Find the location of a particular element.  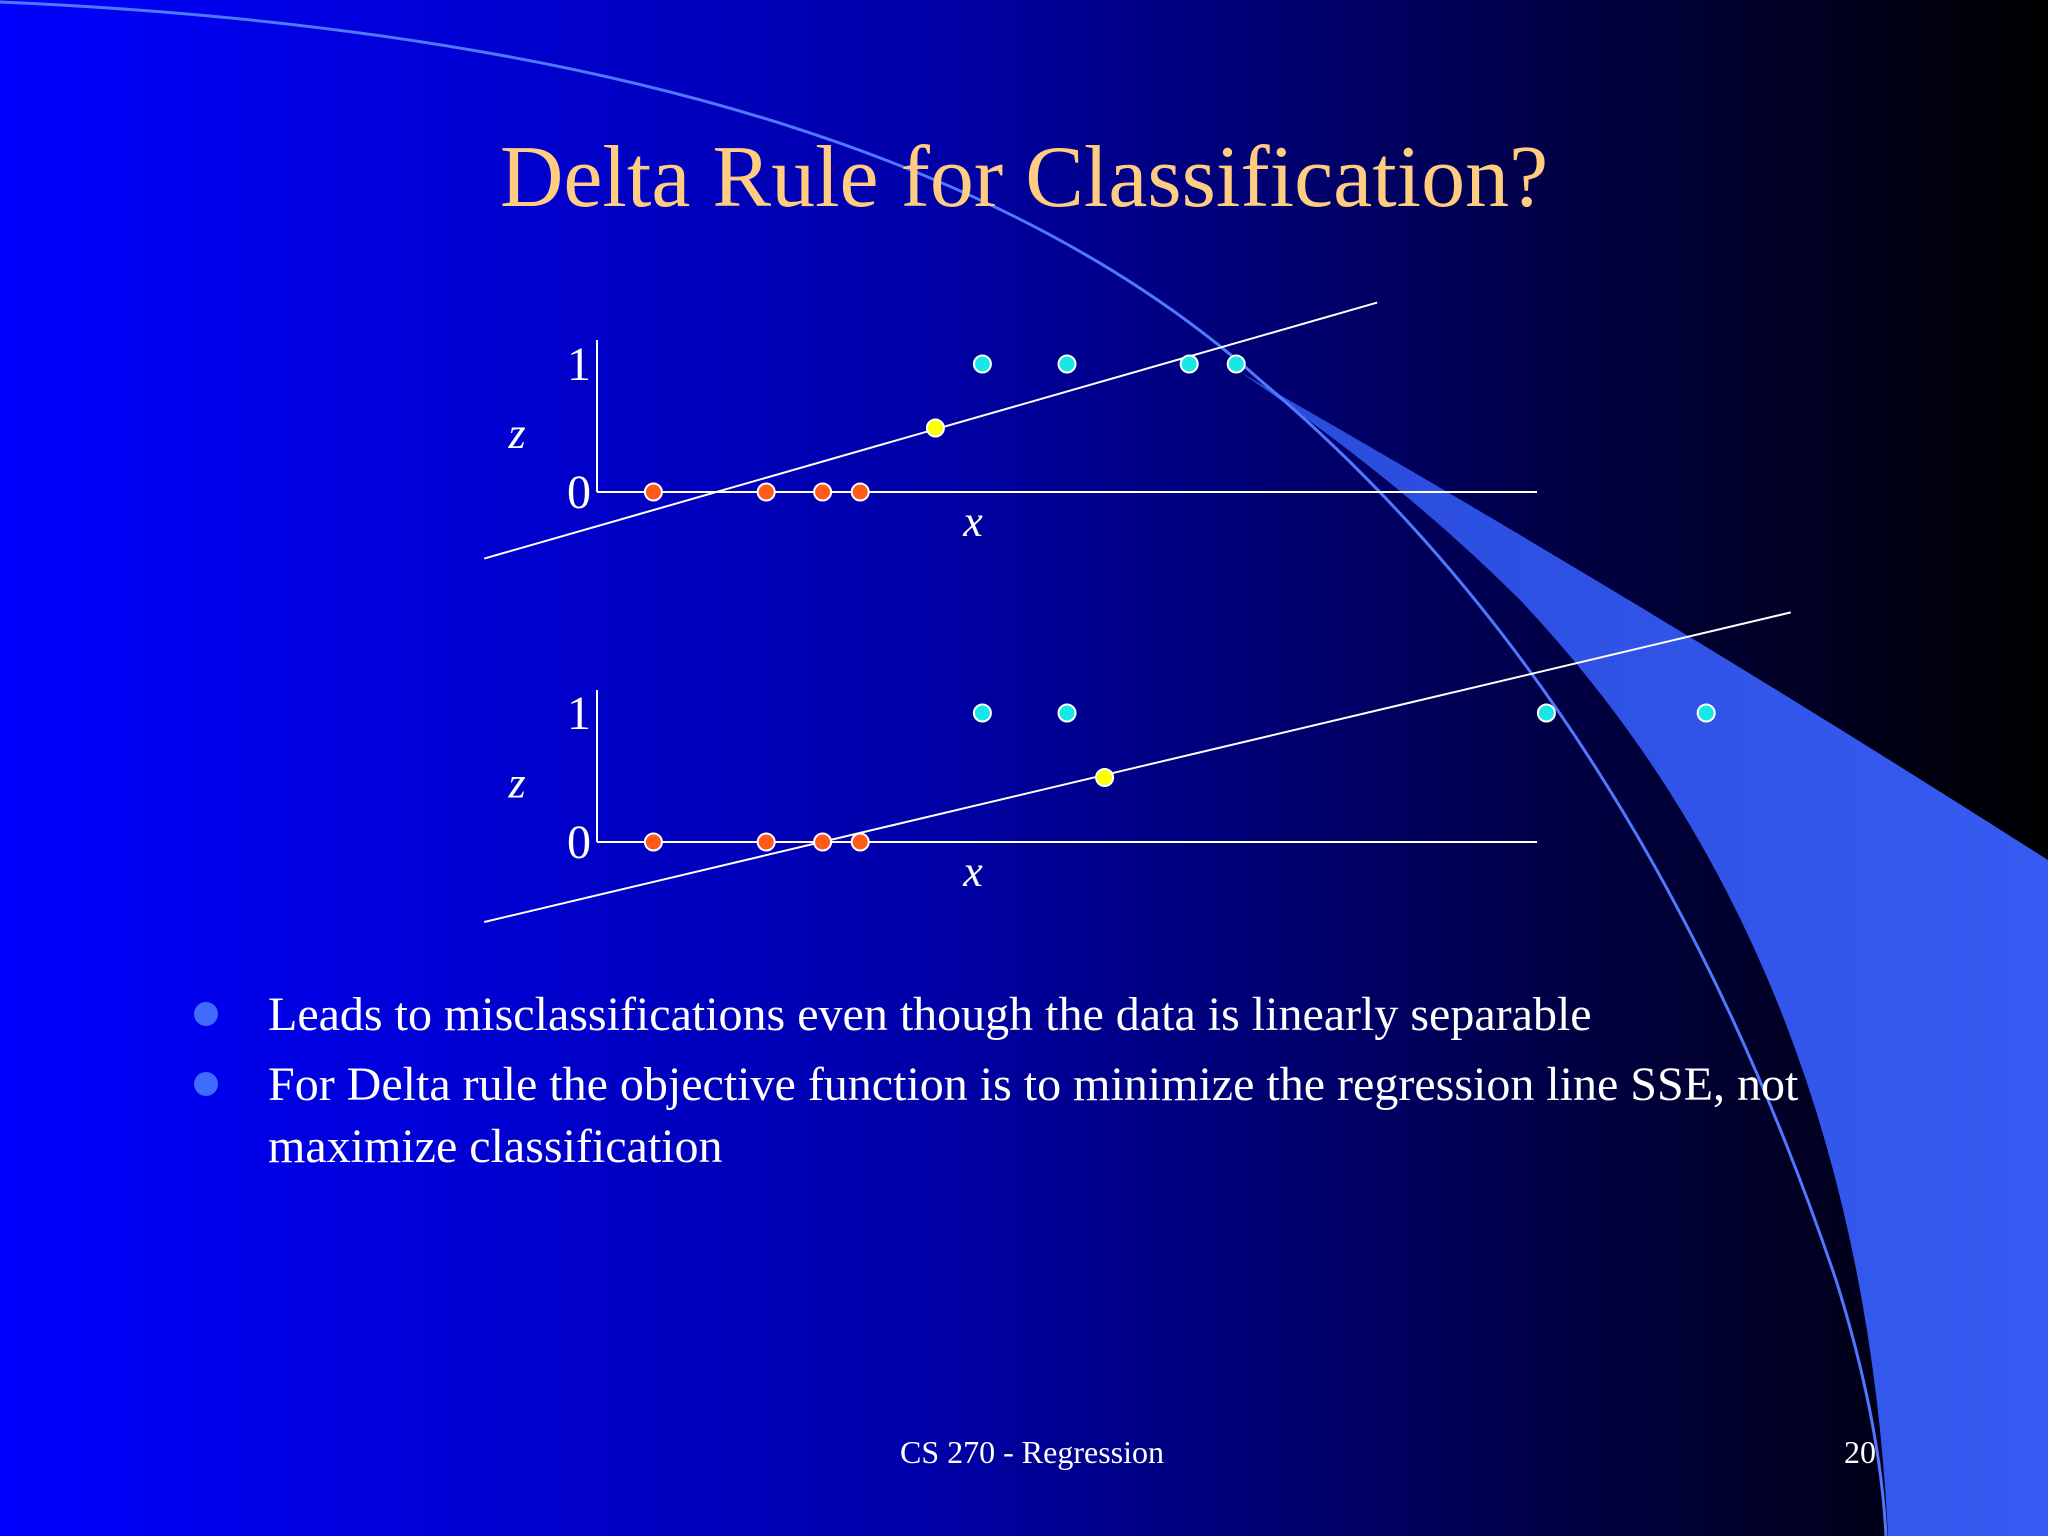

footer-course: CS 270 - Regression is located at coordinates (1032, 1452).